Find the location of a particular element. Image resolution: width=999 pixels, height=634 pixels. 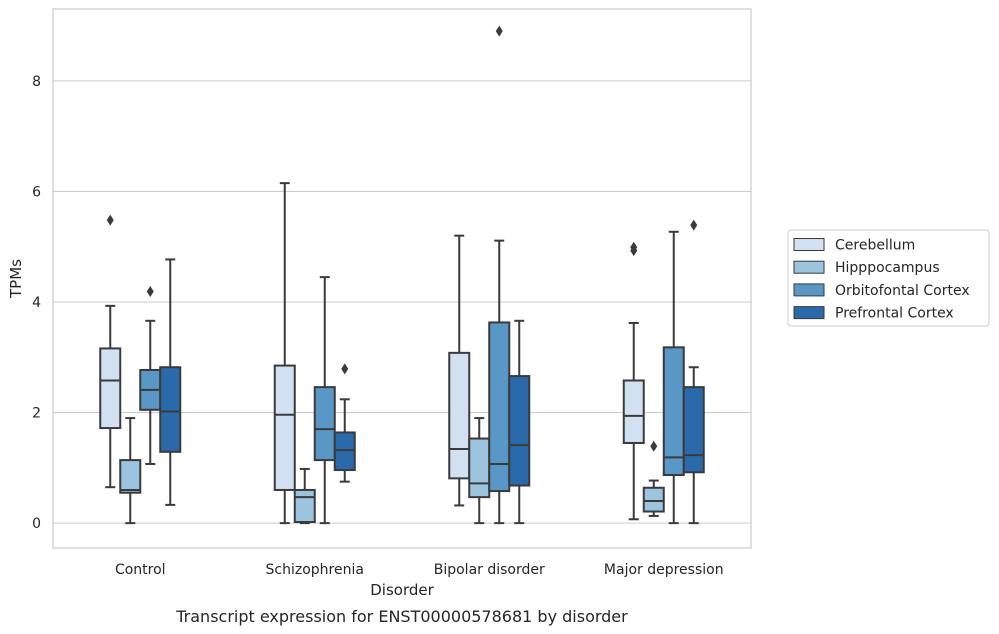

y-axis-label: TPMs is located at coordinates (16, 279).